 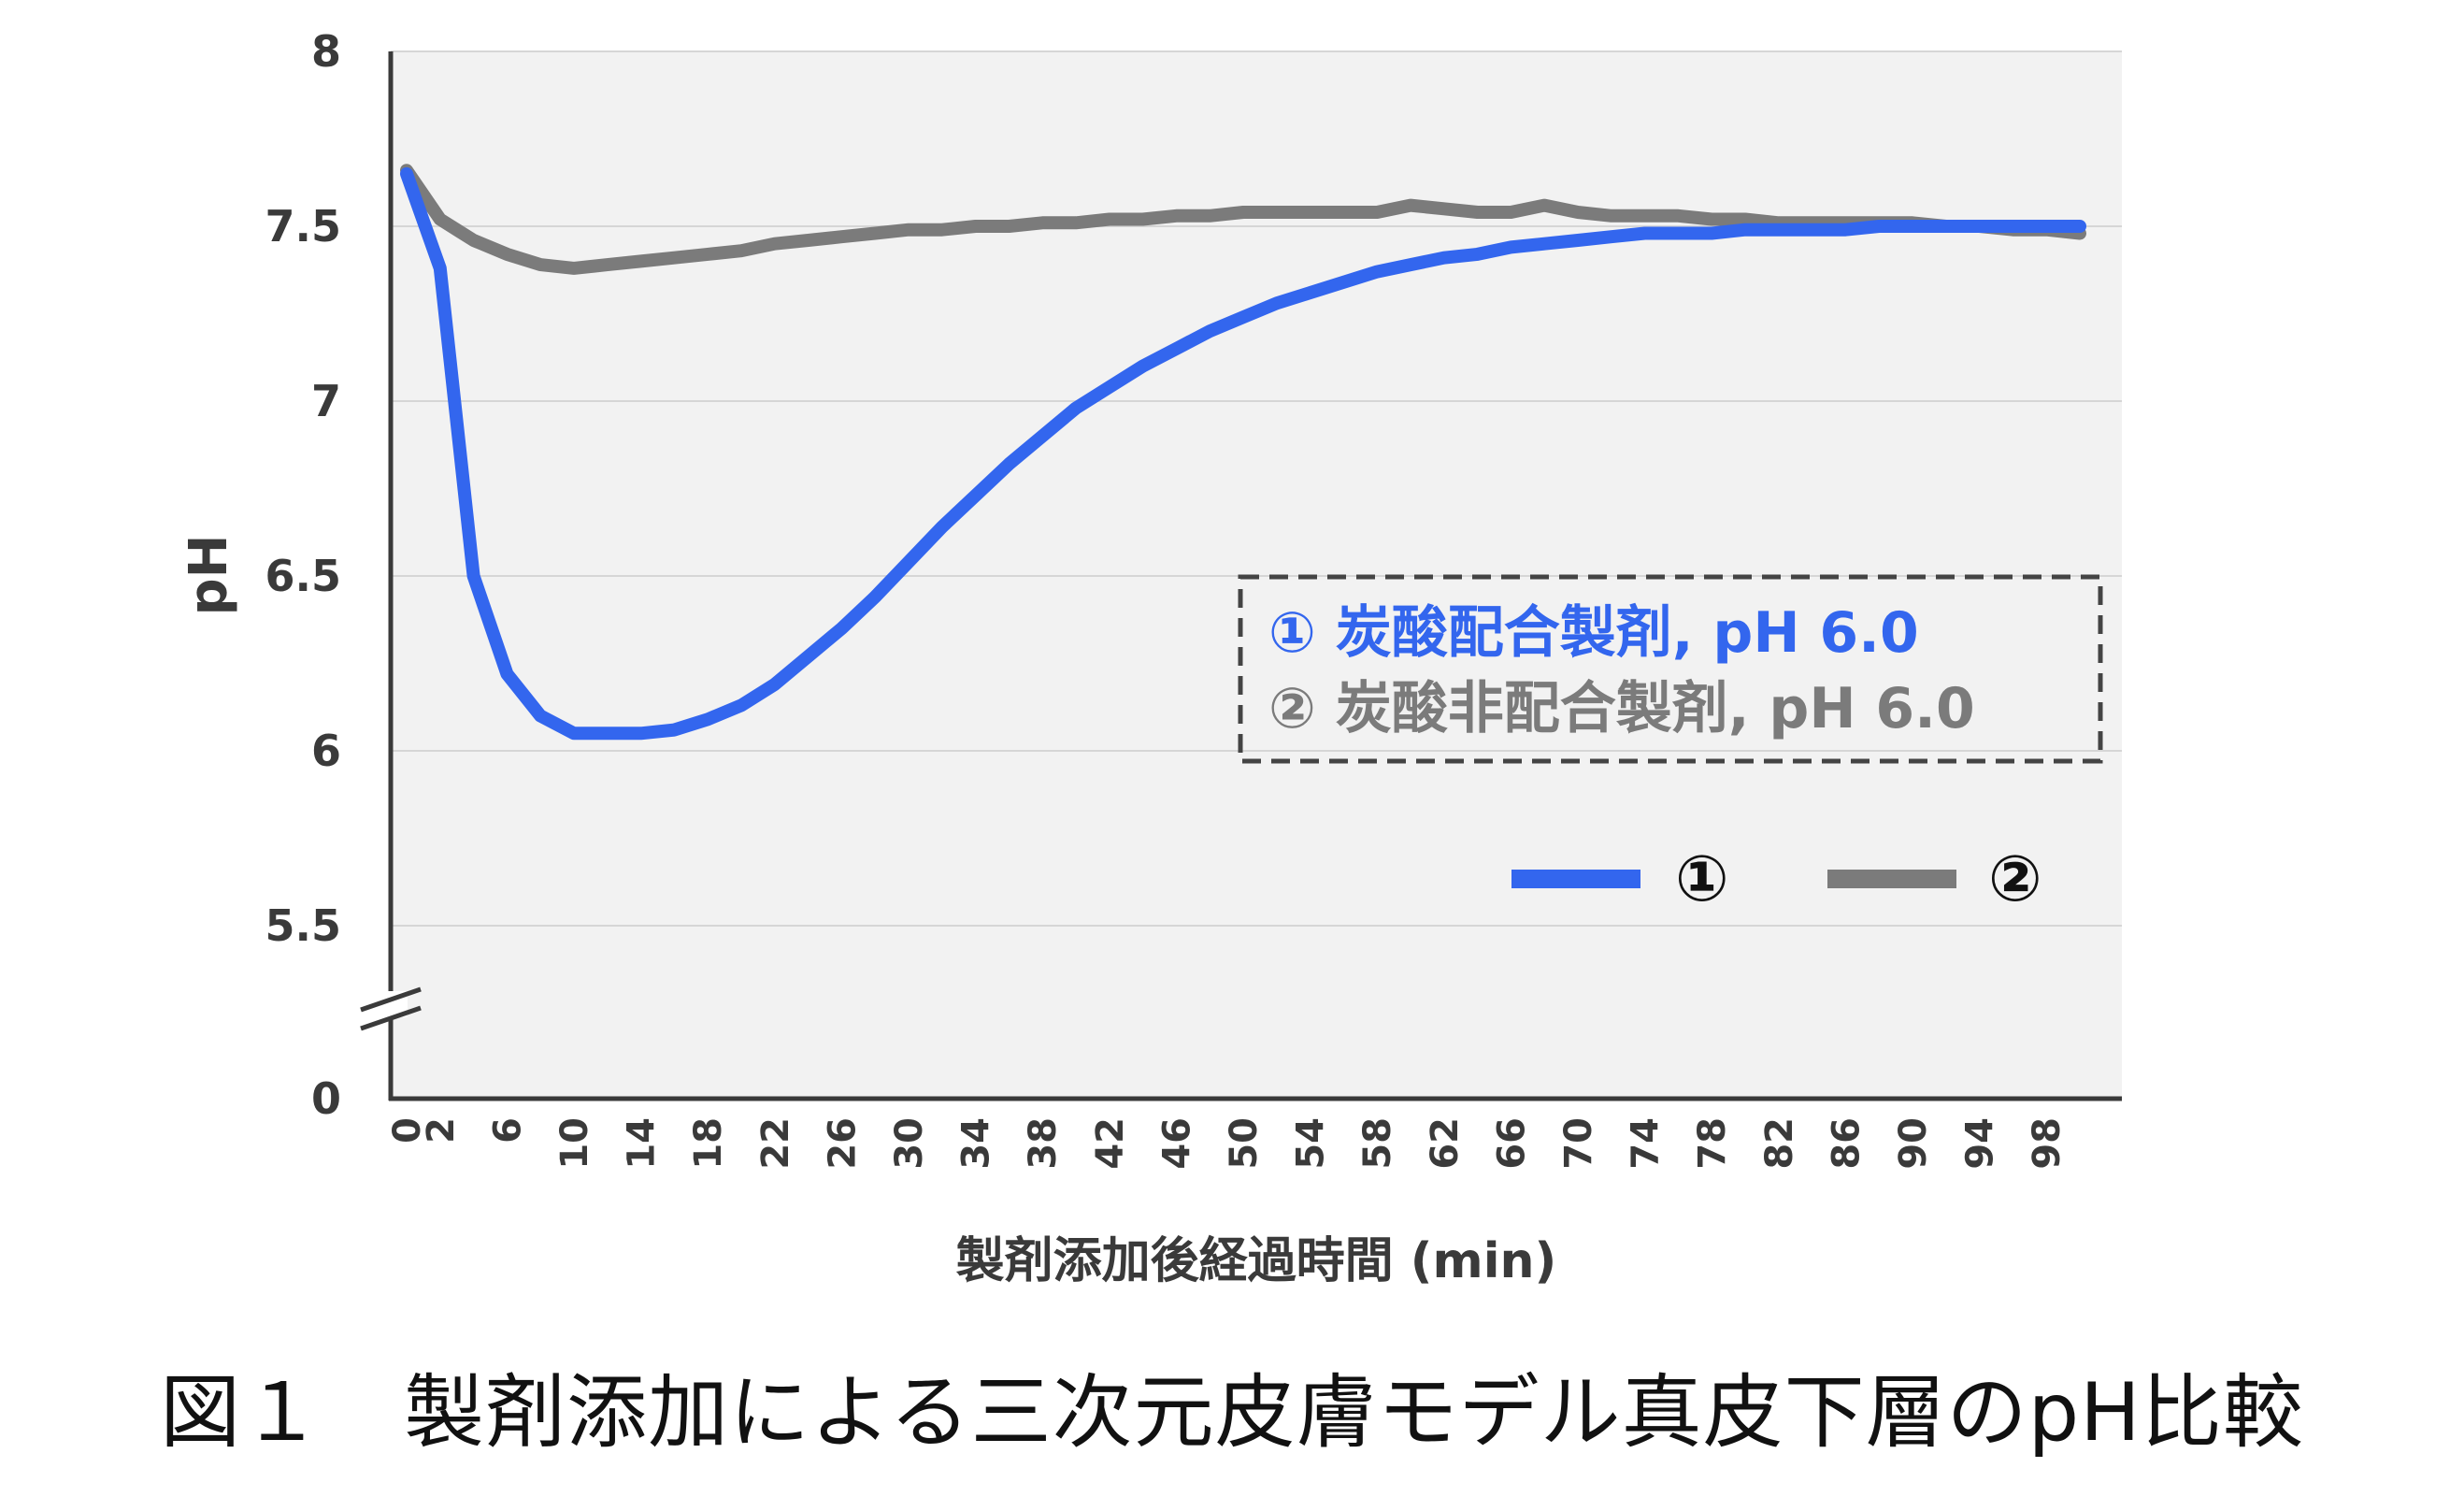 What do you see at coordinates (842, 1143) in the screenshot?
I see `x-tick-label: 26` at bounding box center [842, 1143].